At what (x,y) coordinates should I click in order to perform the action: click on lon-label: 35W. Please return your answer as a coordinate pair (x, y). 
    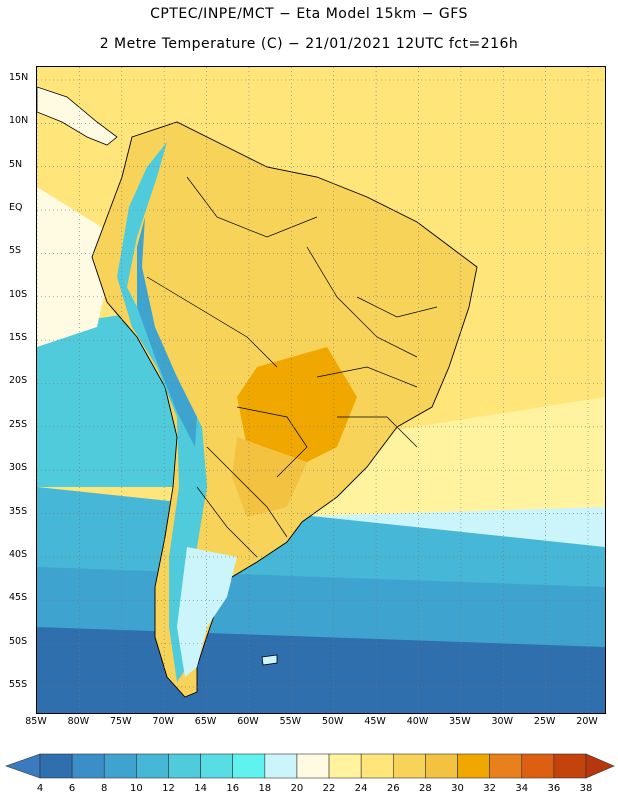
    Looking at the image, I should click on (460, 721).